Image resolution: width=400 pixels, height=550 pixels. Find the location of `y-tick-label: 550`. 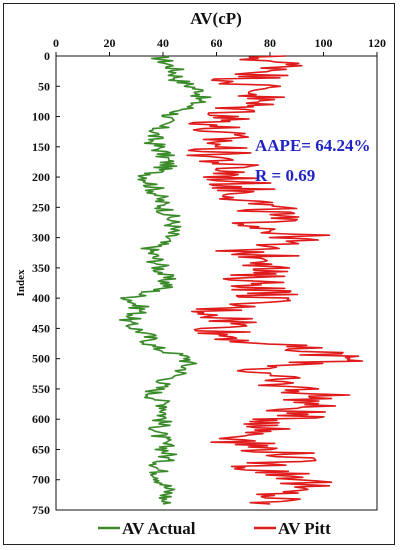

y-tick-label: 550 is located at coordinates (41, 389).